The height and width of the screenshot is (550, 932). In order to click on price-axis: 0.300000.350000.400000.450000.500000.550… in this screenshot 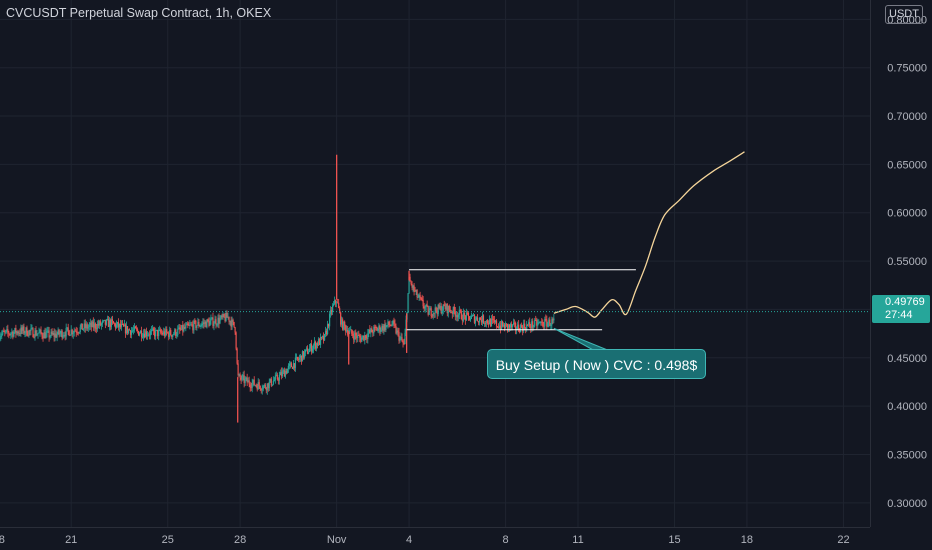, I will do `click(901, 275)`.